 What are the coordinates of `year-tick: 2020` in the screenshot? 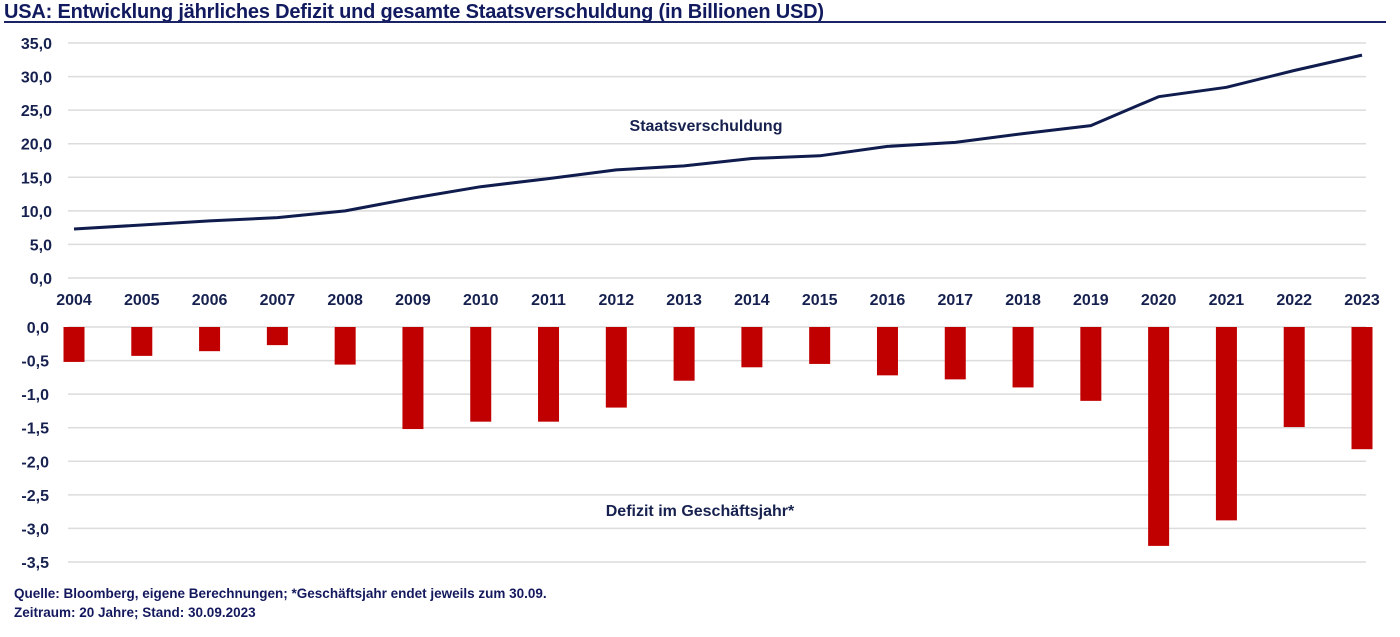 It's located at (1159, 300).